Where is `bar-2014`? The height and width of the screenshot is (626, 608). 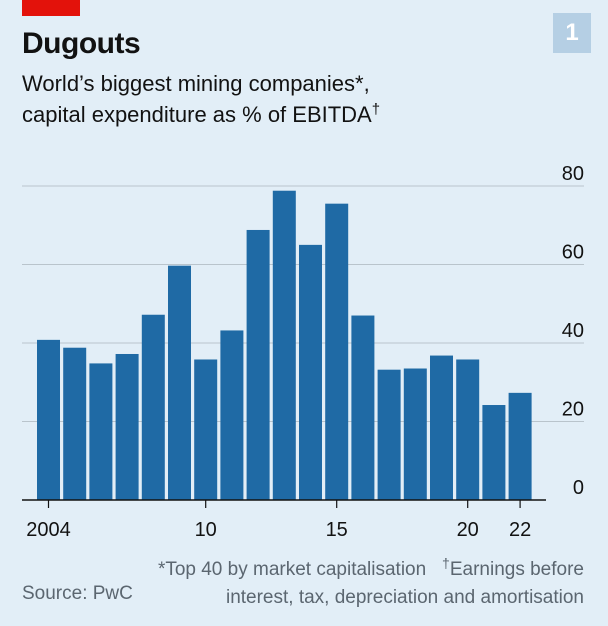
bar-2014 is located at coordinates (310, 372).